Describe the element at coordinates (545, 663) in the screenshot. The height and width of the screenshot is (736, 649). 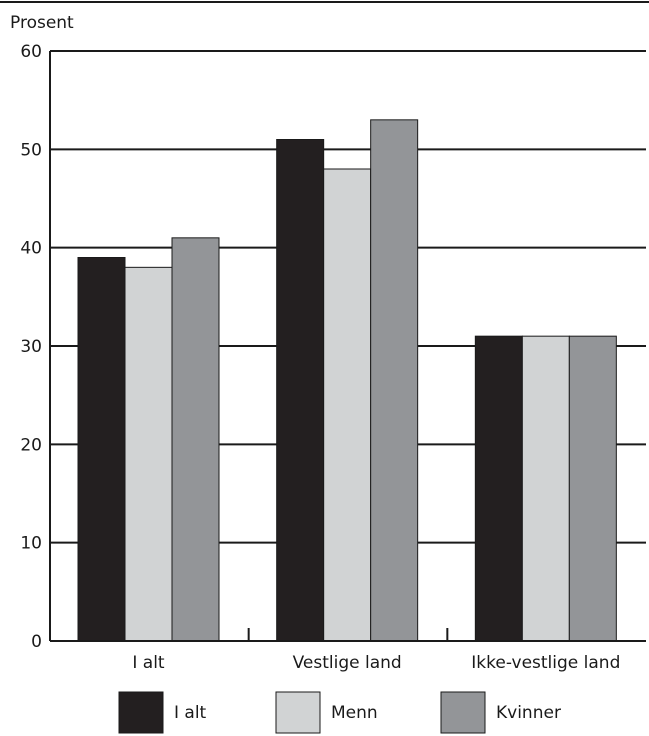
I see `x-tick-label-3: Ikke-vestlige land` at that location.